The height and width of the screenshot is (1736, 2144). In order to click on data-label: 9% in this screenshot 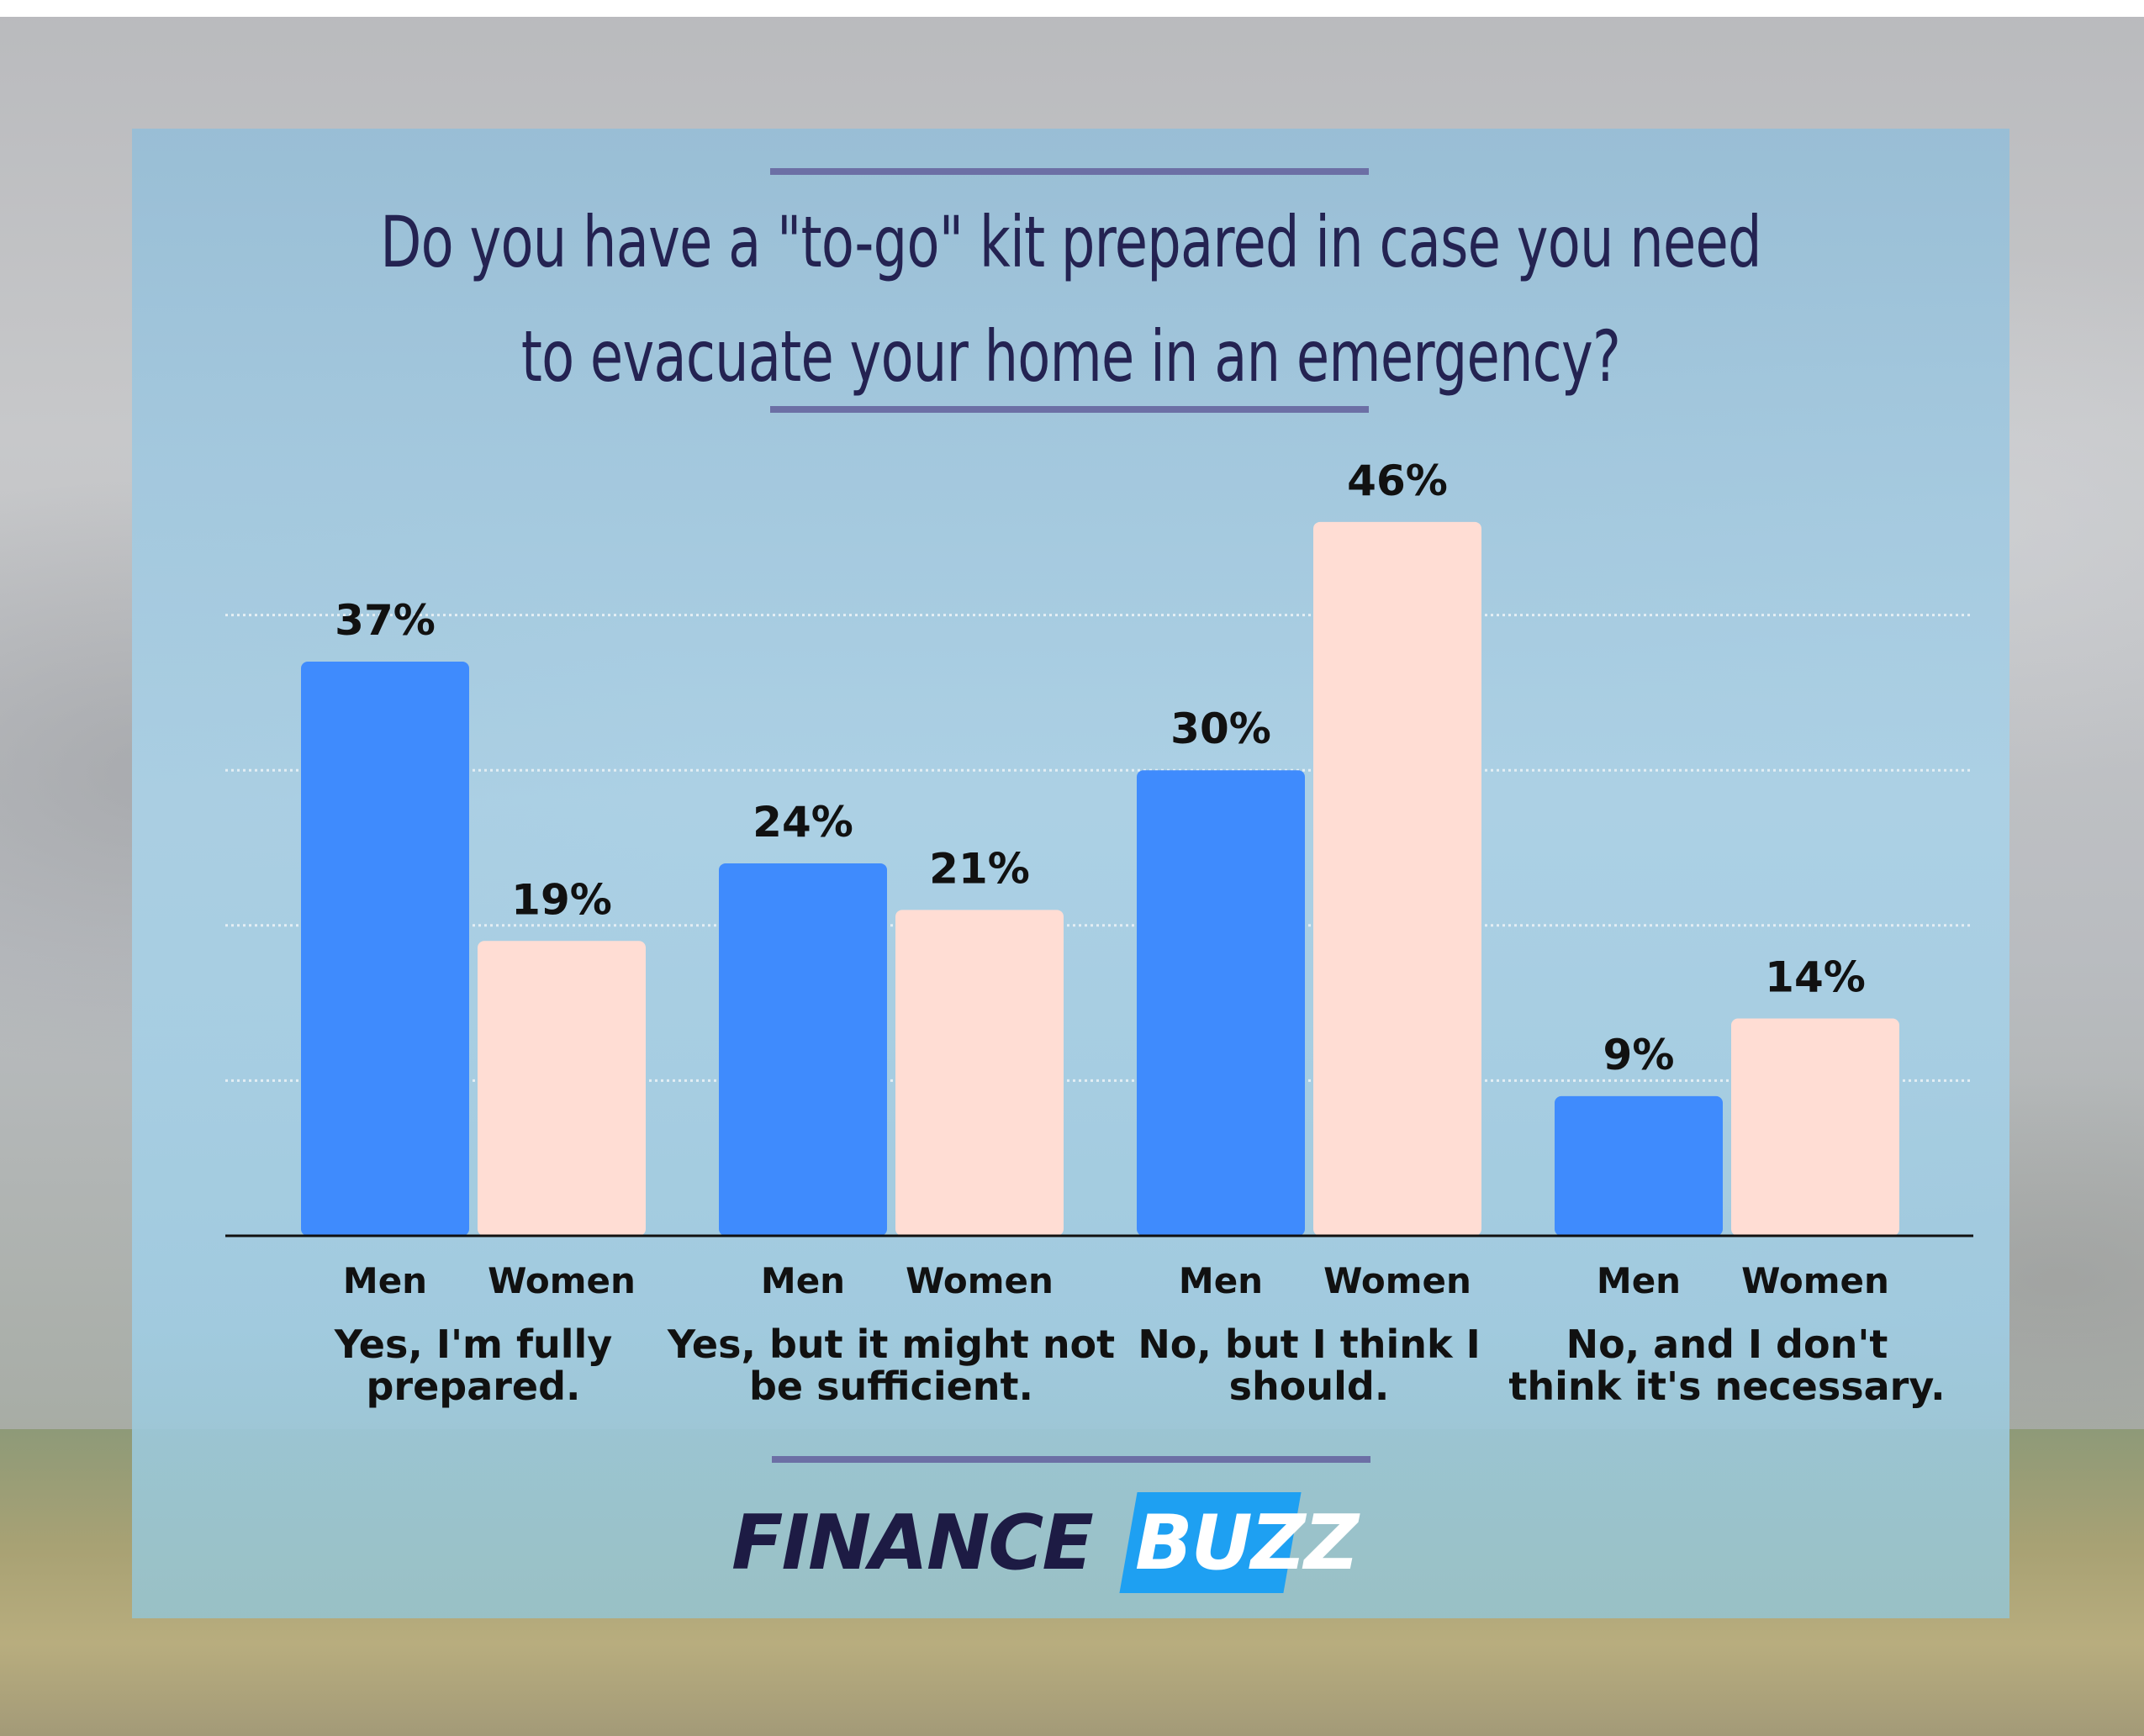, I will do `click(1639, 1055)`.